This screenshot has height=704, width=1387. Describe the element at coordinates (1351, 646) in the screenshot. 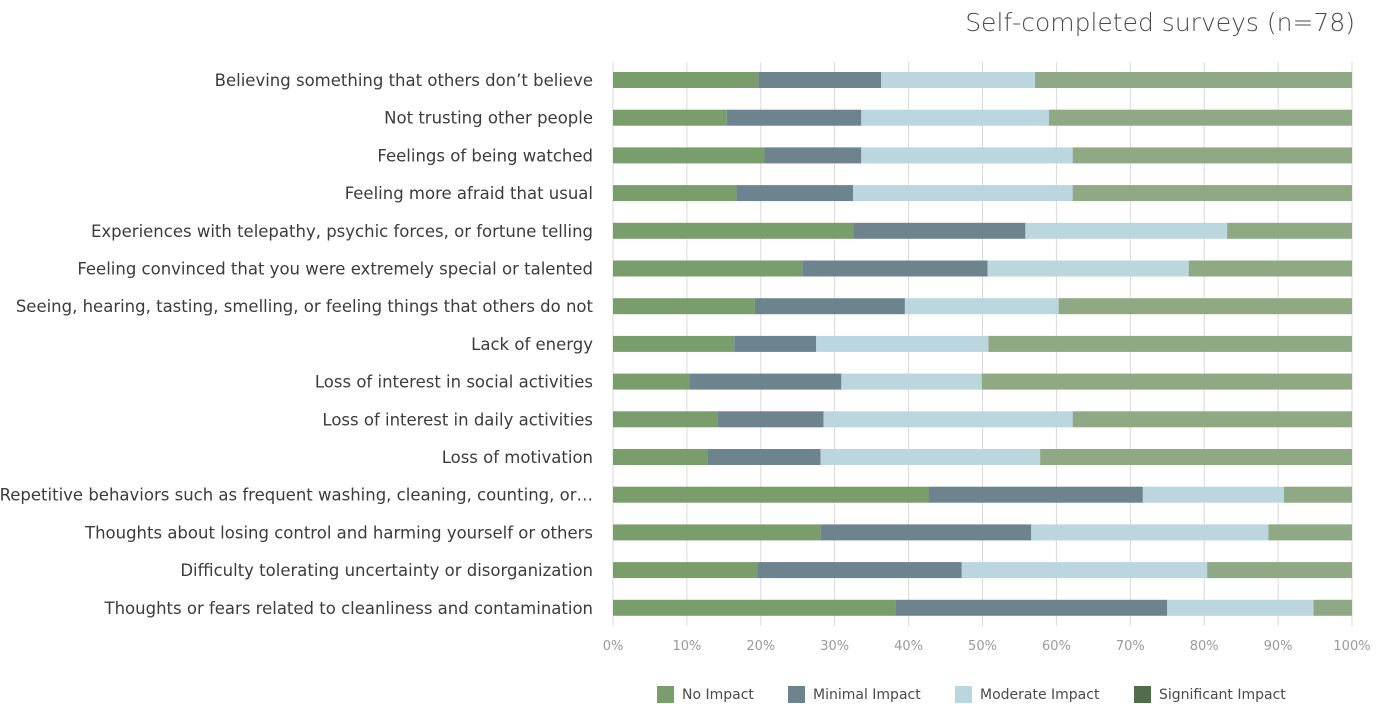

I see `x-tick-label: 100%` at that location.